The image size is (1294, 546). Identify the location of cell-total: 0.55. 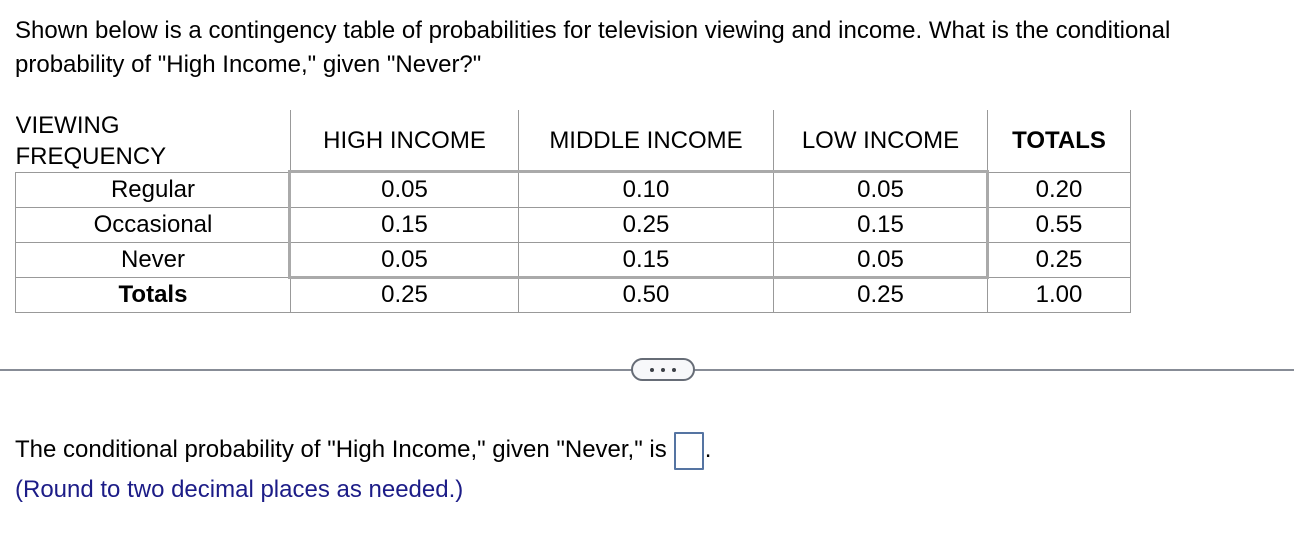
(1059, 225).